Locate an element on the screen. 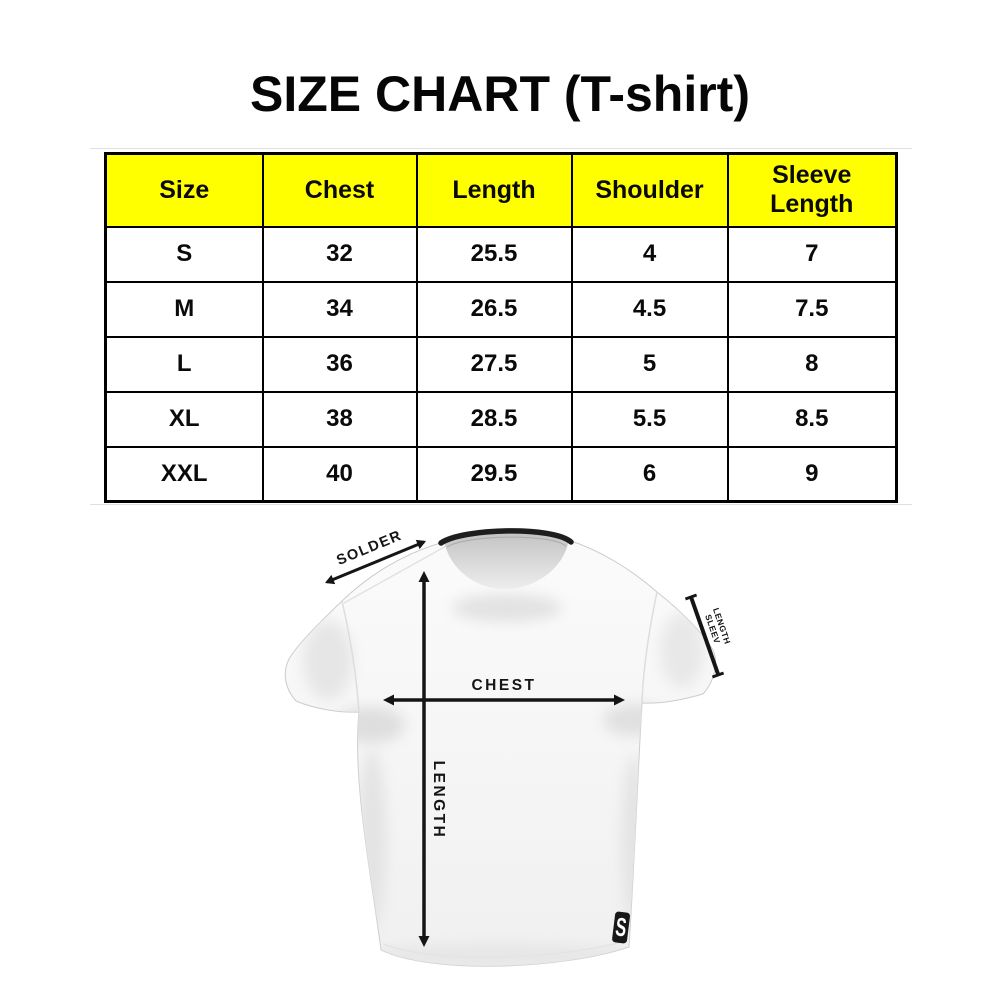 The width and height of the screenshot is (1000, 1000). table-row: XXL 40 29.5 6 9 is located at coordinates (501, 474).